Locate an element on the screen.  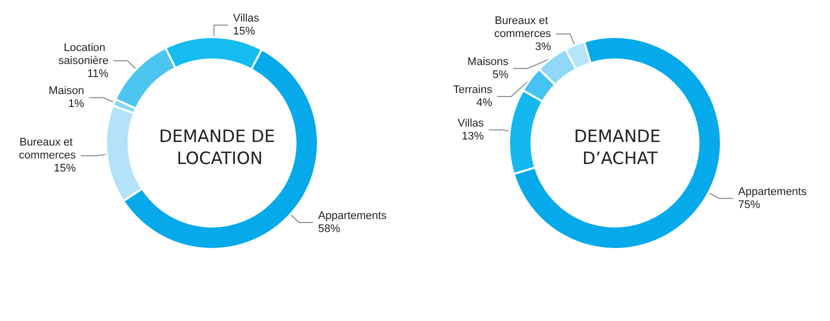
data-label: 5% is located at coordinates (500, 74).